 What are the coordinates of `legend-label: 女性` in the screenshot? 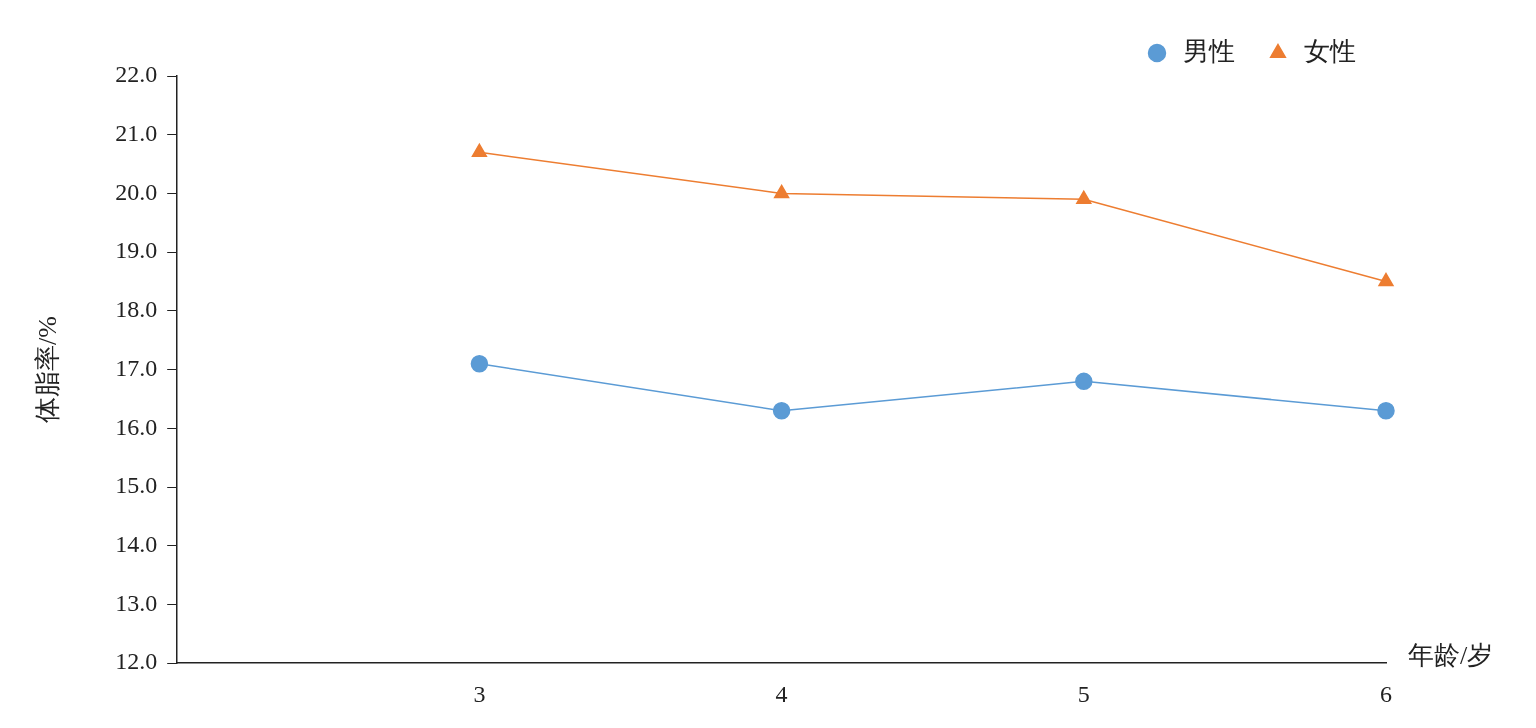 It's located at (1330, 51).